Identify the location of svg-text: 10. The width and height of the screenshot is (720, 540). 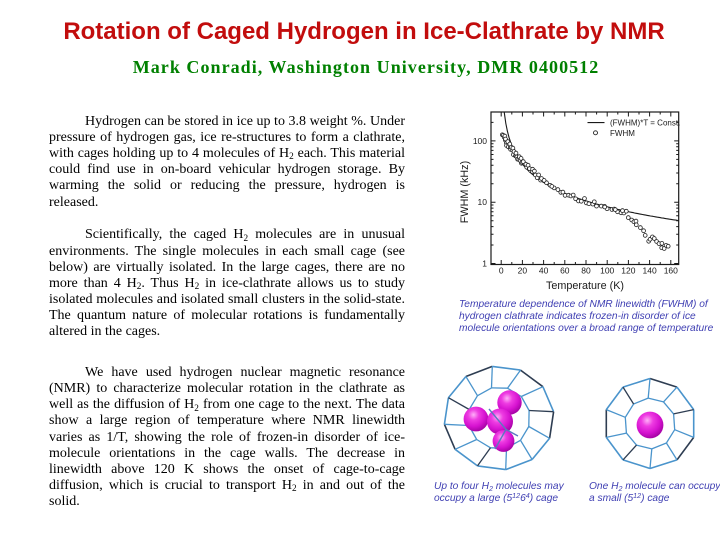
(483, 202).